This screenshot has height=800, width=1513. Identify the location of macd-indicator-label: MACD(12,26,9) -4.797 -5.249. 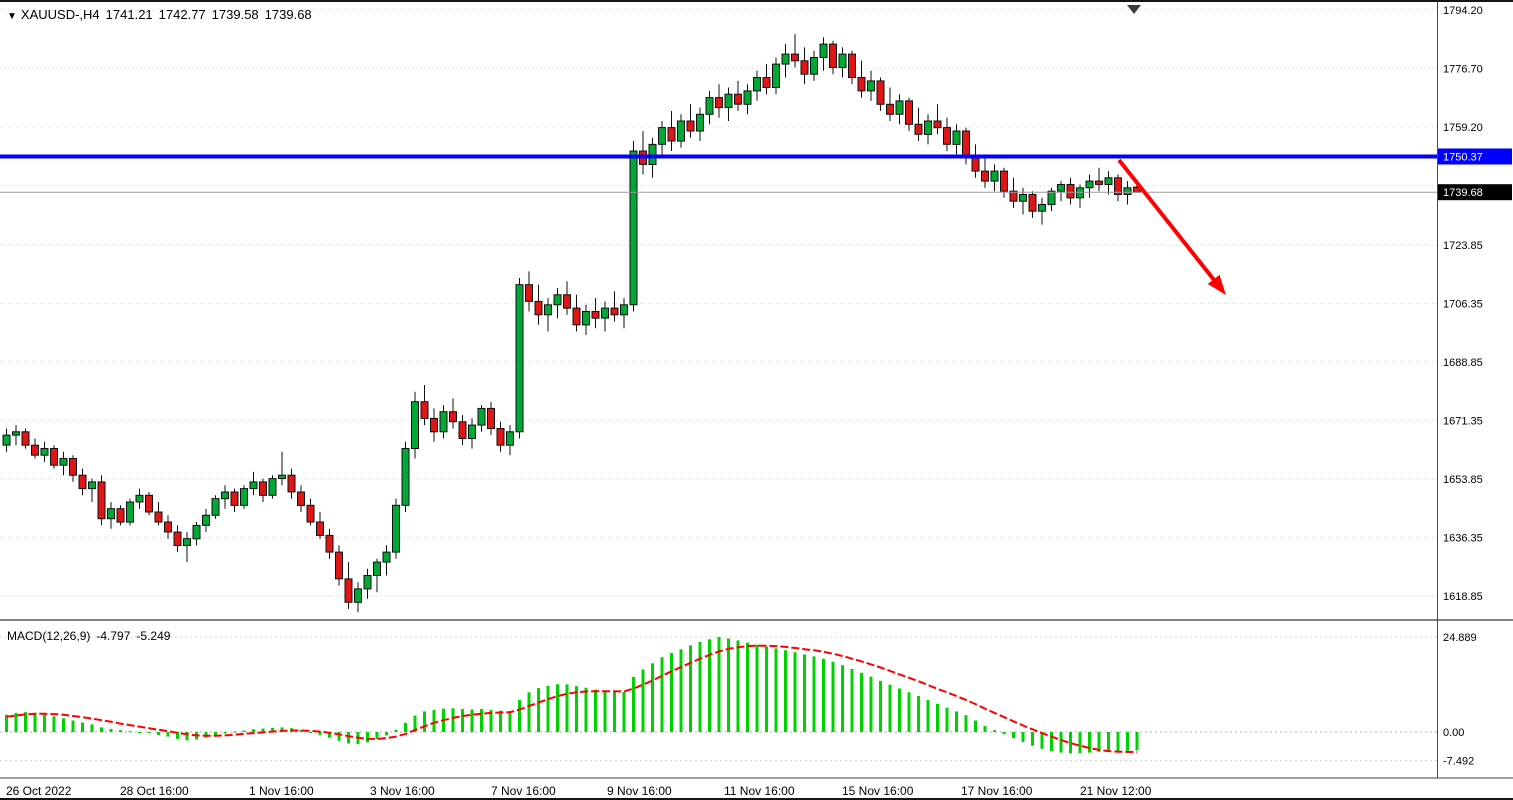
(88, 636).